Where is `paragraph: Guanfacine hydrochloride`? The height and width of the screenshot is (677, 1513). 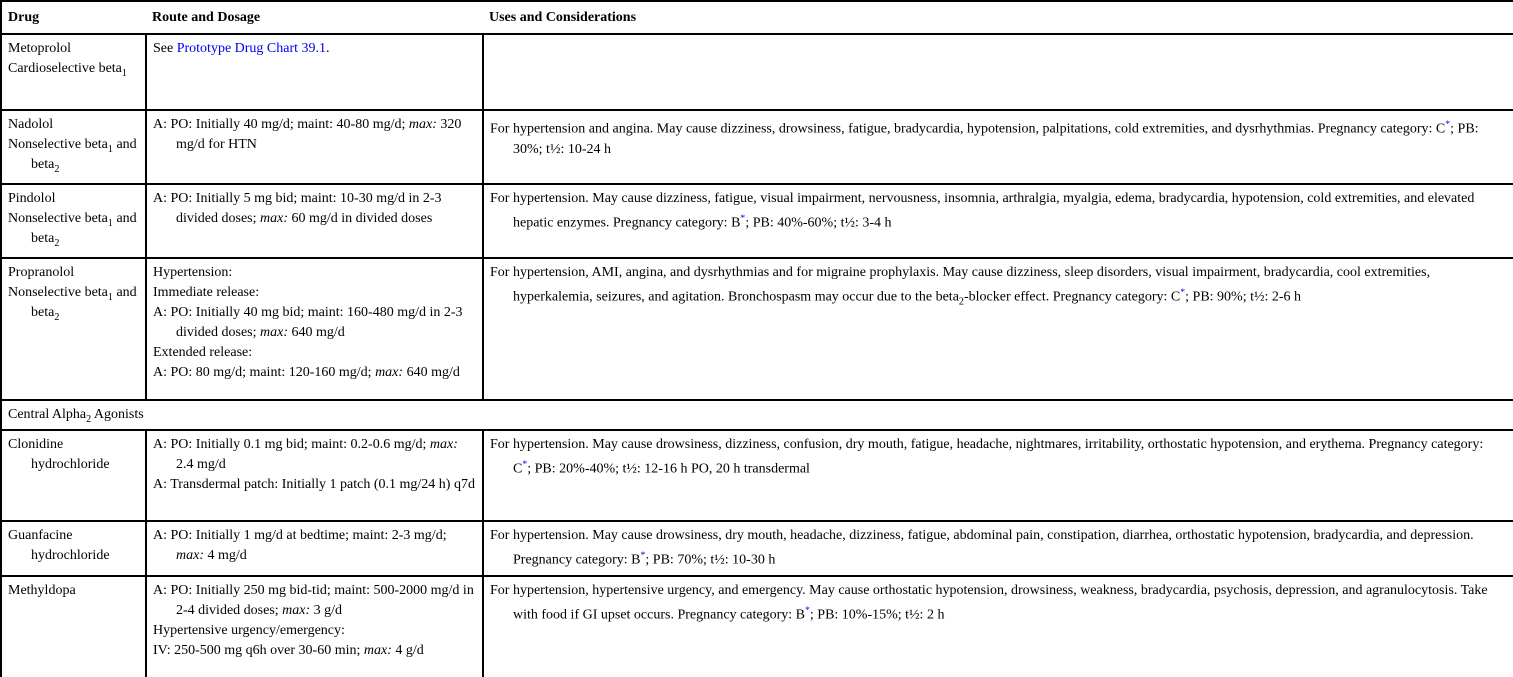 paragraph: Guanfacine hydrochloride is located at coordinates (73, 546).